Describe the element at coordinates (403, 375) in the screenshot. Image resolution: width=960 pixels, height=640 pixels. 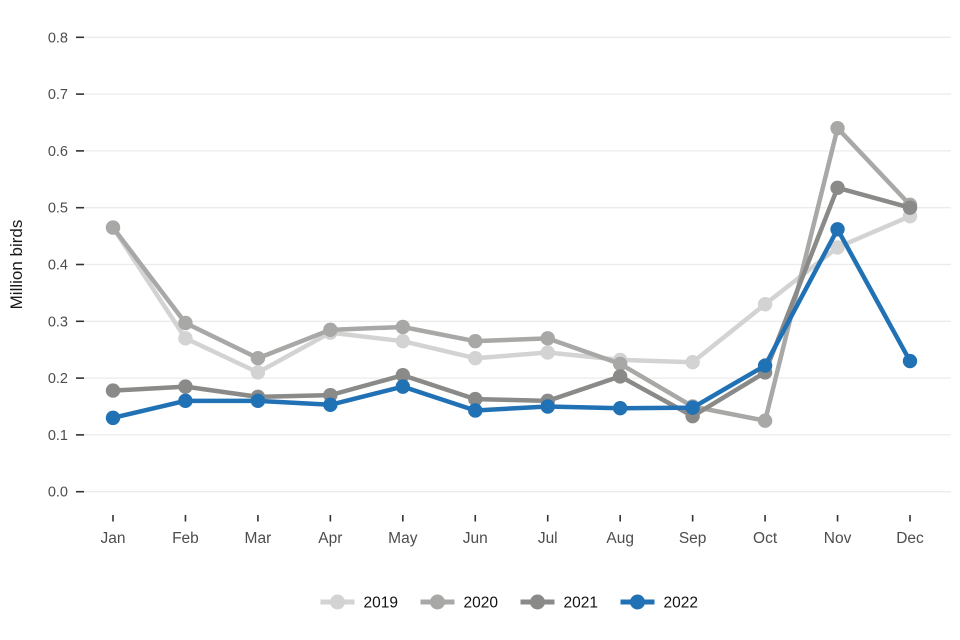
I see `data-point-2021-May` at that location.